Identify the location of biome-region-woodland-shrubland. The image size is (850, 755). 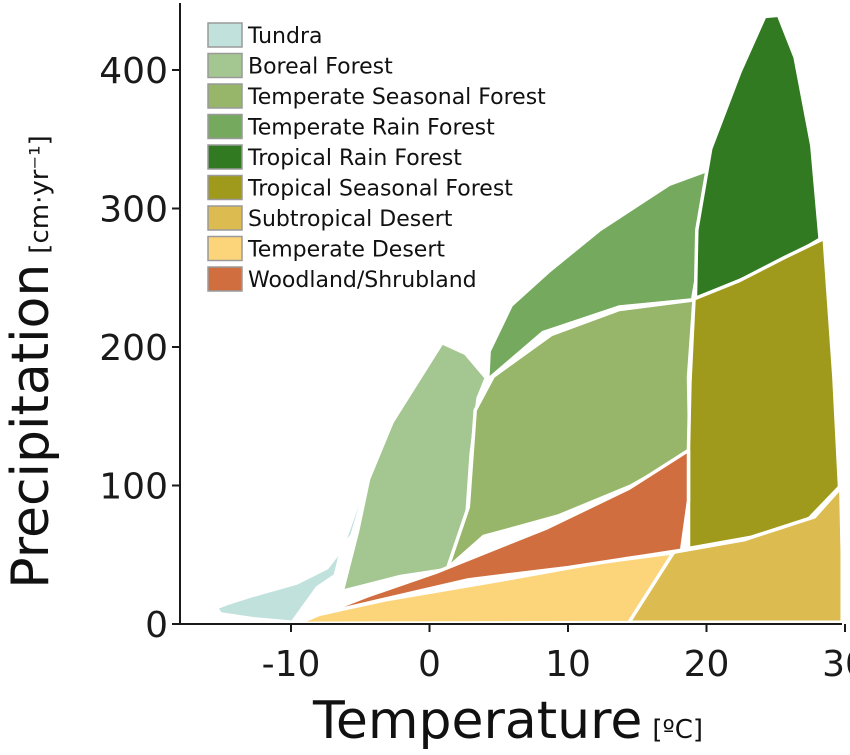
(505, 532).